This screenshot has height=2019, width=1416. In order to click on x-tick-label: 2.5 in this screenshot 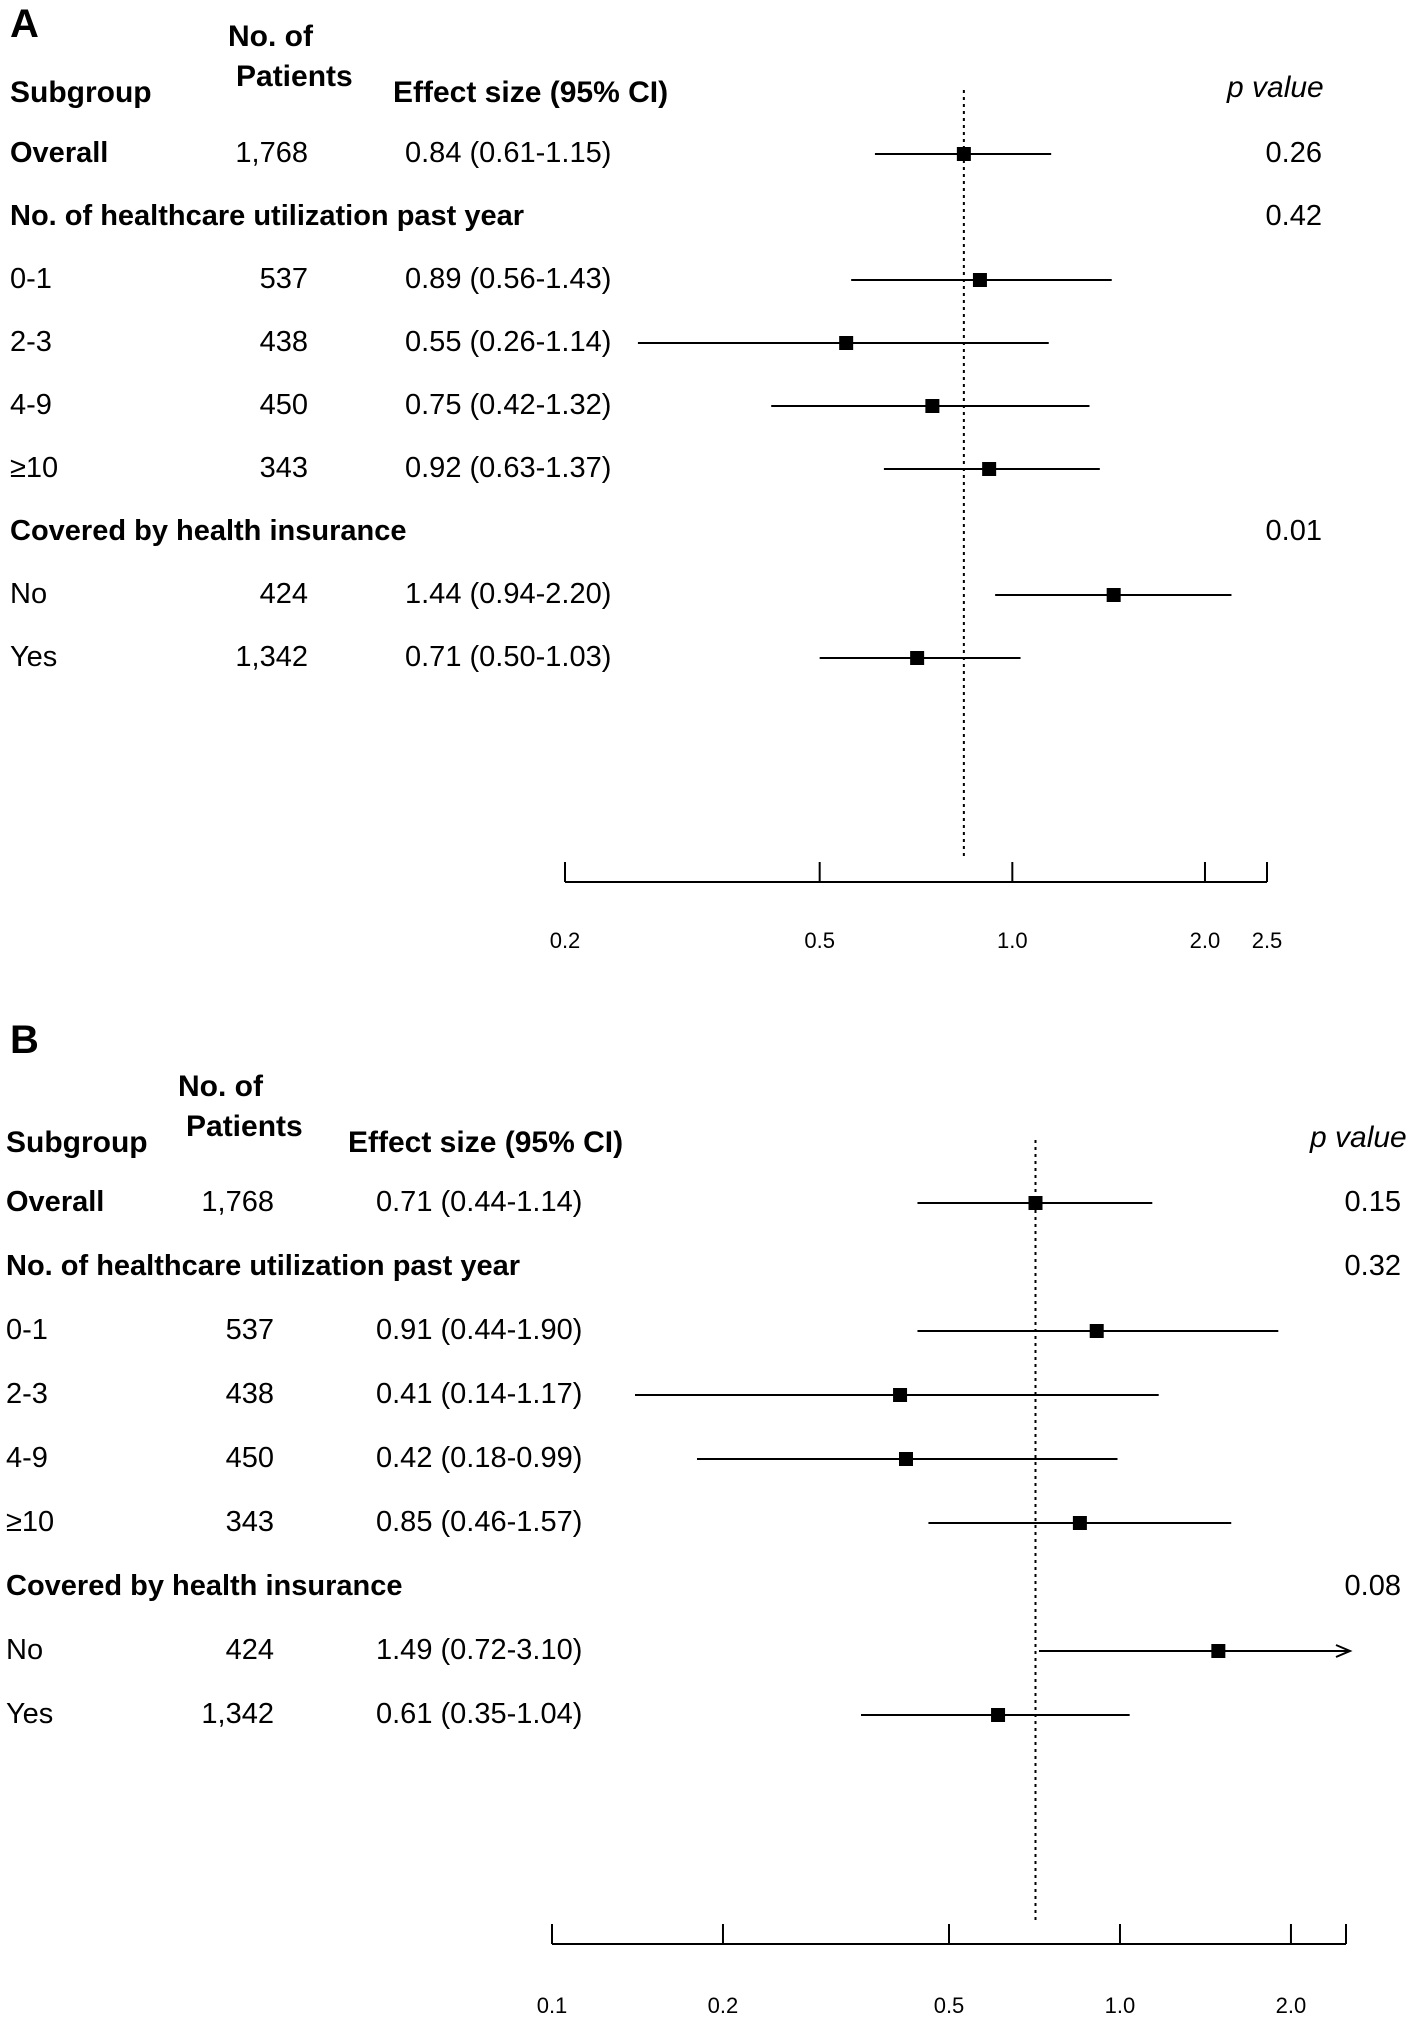, I will do `click(1267, 940)`.